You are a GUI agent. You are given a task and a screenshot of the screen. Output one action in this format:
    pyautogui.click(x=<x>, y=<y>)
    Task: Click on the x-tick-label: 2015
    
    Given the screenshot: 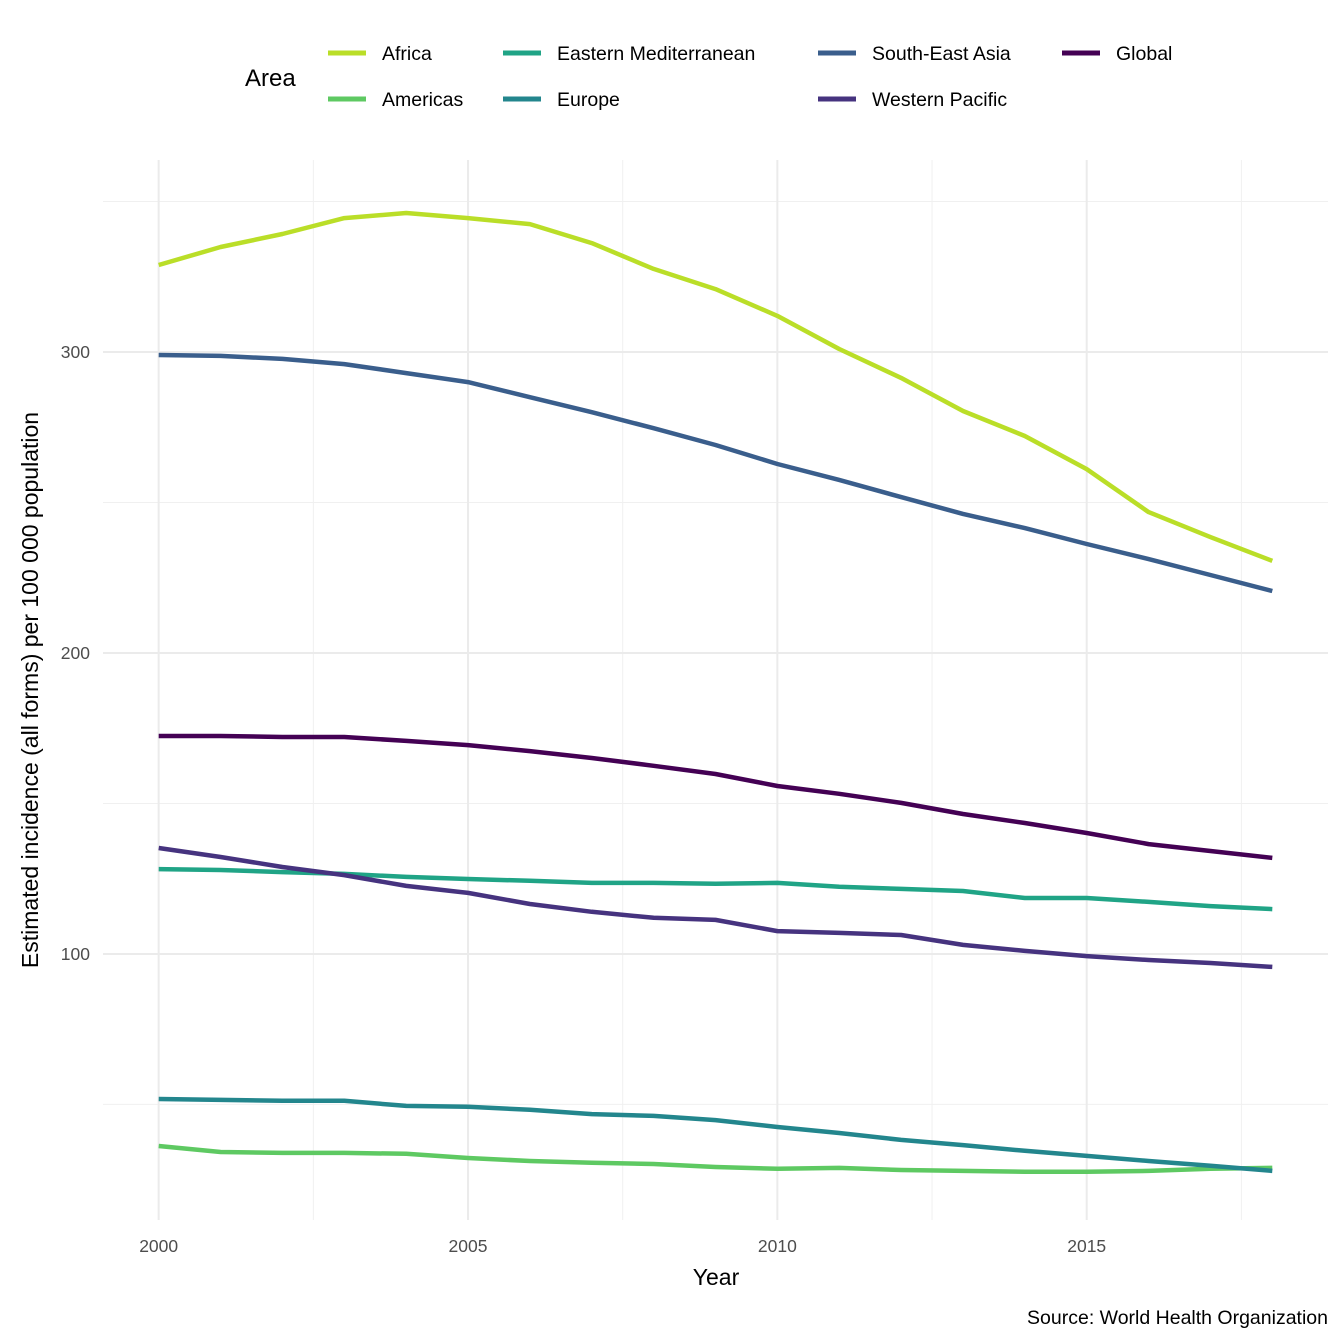 What is the action you would take?
    pyautogui.click(x=1086, y=1246)
    